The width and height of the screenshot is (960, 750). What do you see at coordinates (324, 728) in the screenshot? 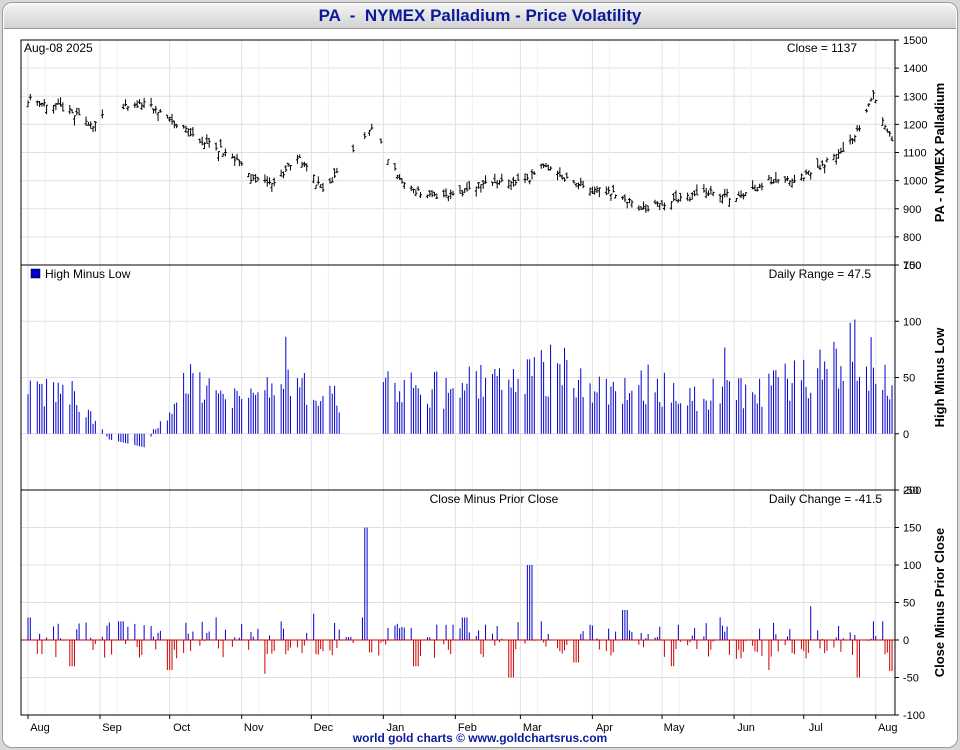
I see `x-tick-label: Dec` at bounding box center [324, 728].